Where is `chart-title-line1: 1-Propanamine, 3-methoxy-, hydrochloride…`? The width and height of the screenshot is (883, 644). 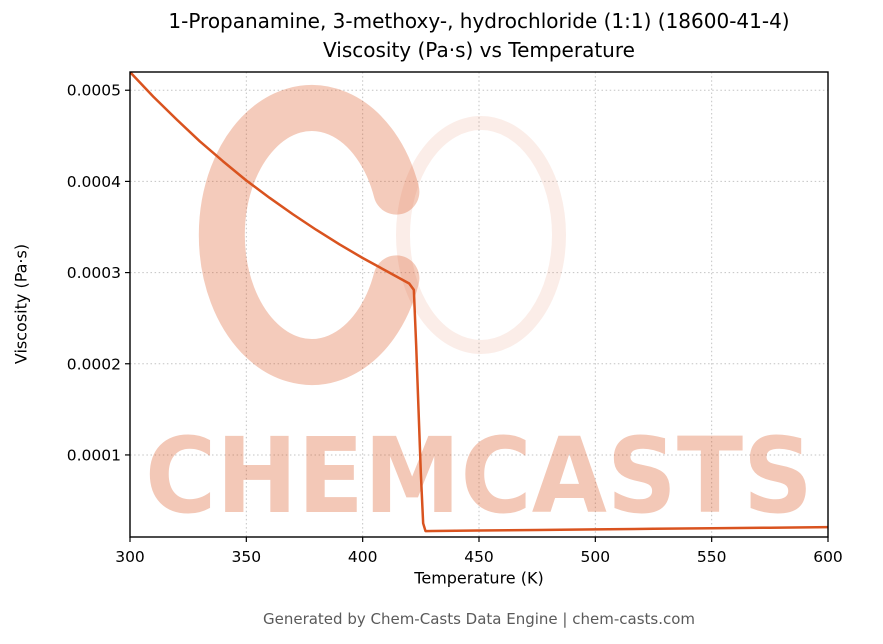
chart-title-line1: 1-Propanamine, 3-methoxy-, hydrochloride… is located at coordinates (479, 21).